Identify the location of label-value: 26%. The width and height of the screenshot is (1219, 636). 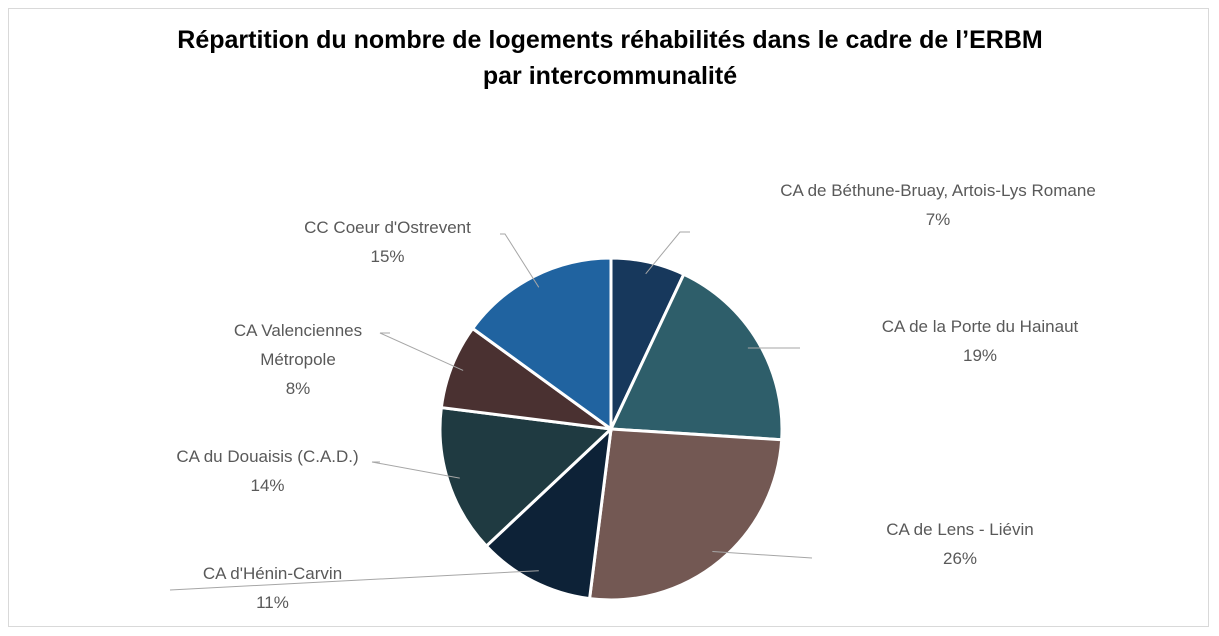
(960, 558).